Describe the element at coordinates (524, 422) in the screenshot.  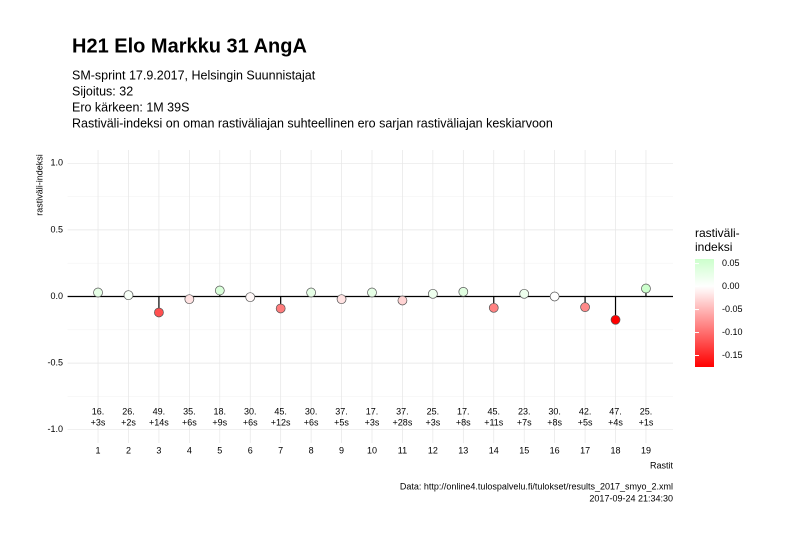
I see `split-label: +7s` at that location.